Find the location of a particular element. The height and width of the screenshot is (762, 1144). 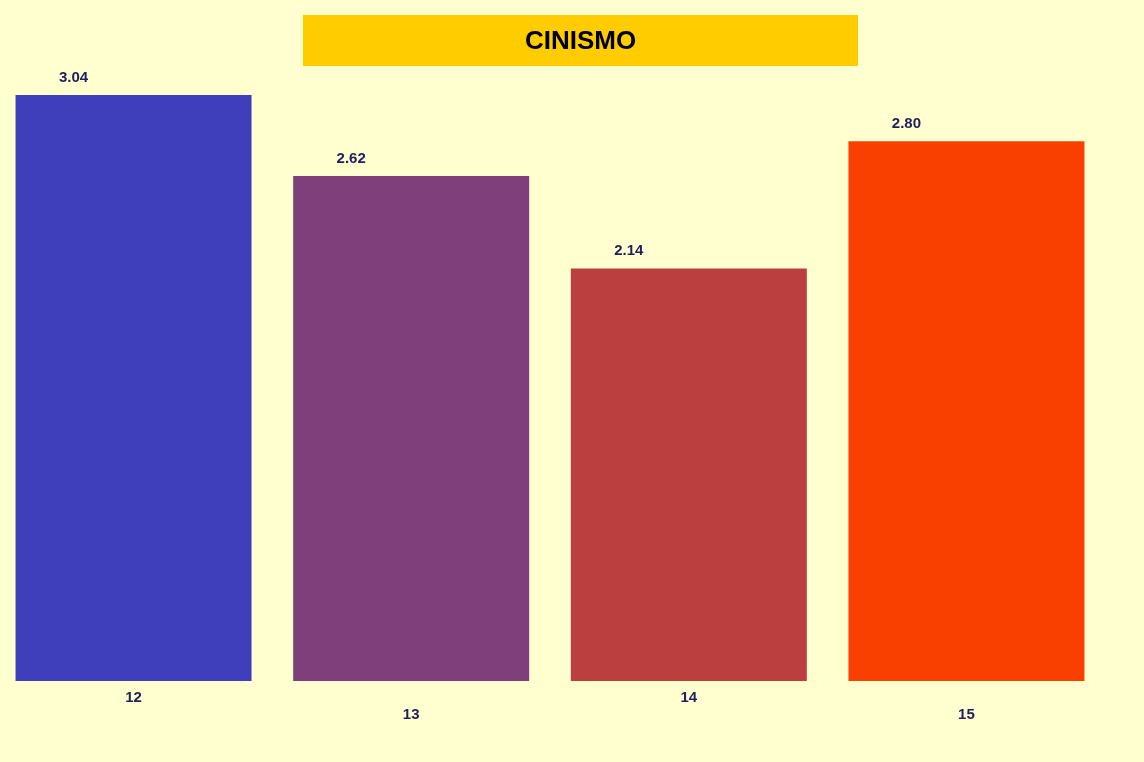

x-tick-label: 14 is located at coordinates (689, 696).